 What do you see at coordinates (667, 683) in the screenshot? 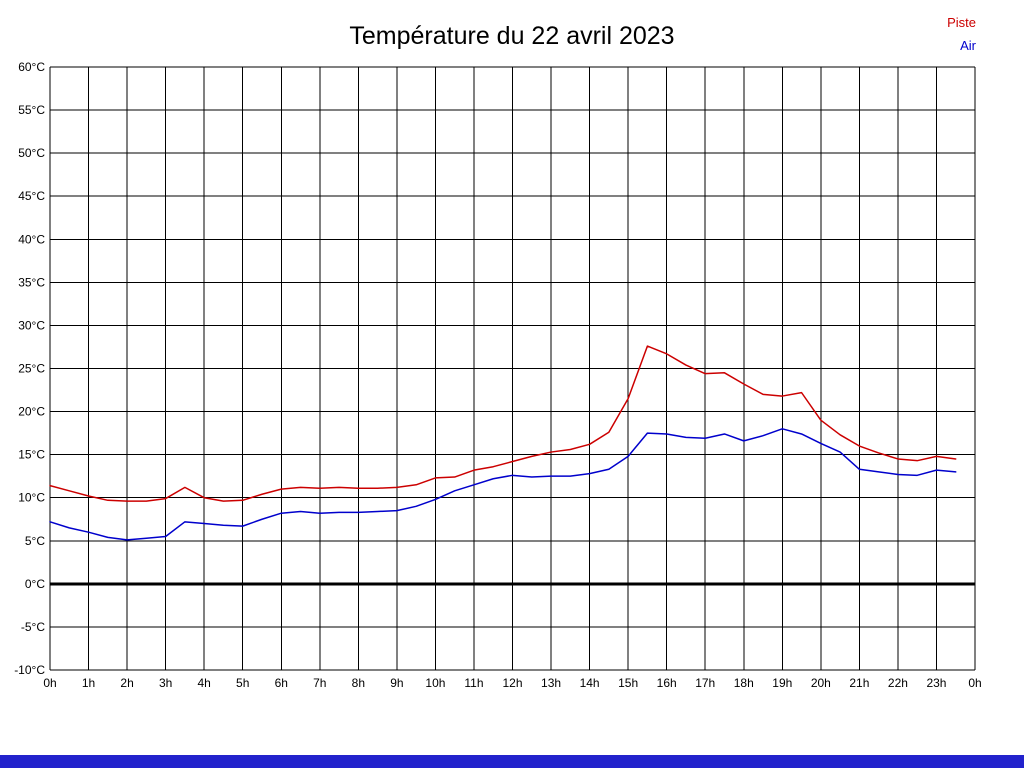
I see `x-tick-label: 16h` at bounding box center [667, 683].